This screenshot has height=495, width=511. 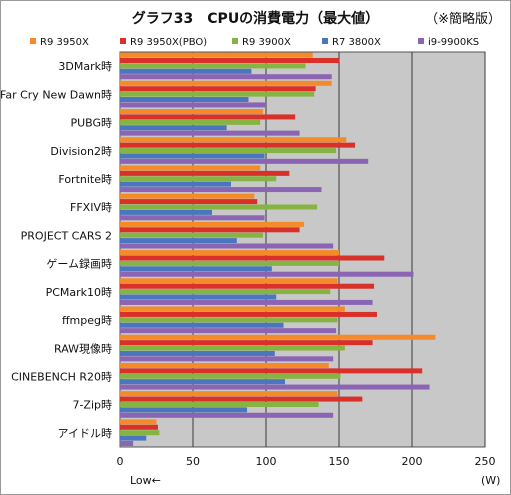 I want to click on legend-label: R9 3950X(PBO), so click(x=168, y=42).